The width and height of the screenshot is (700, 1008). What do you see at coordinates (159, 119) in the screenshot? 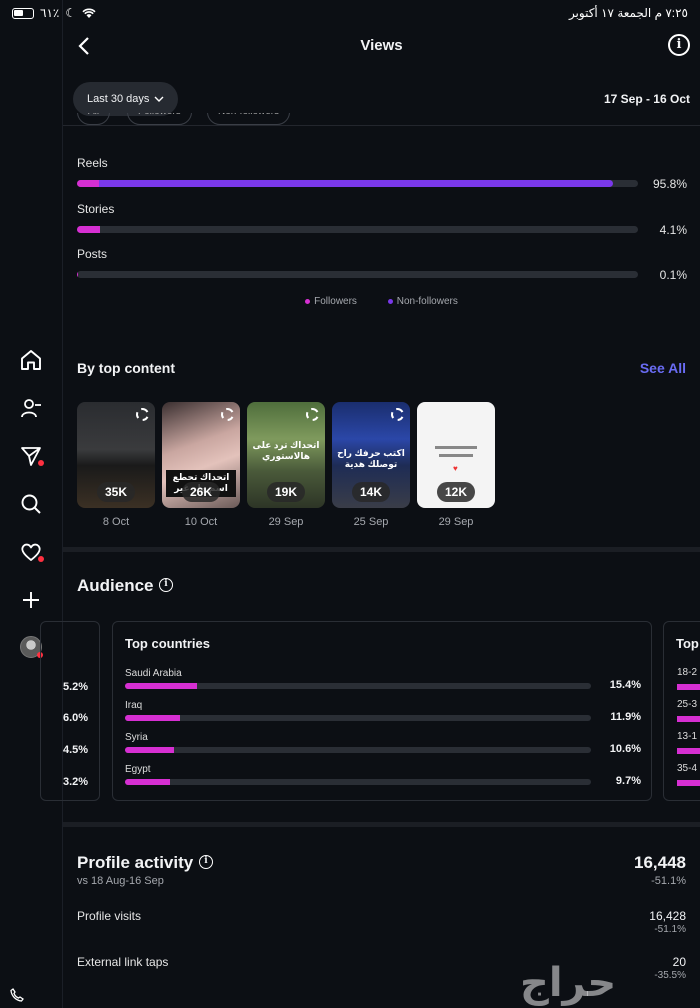
I see `chip-followers: Followers` at bounding box center [159, 119].